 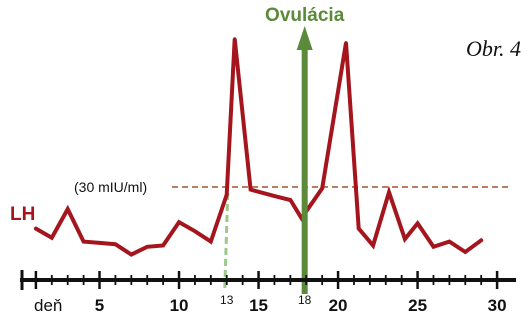 What do you see at coordinates (48, 305) in the screenshot?
I see `x-axis-label: deň` at bounding box center [48, 305].